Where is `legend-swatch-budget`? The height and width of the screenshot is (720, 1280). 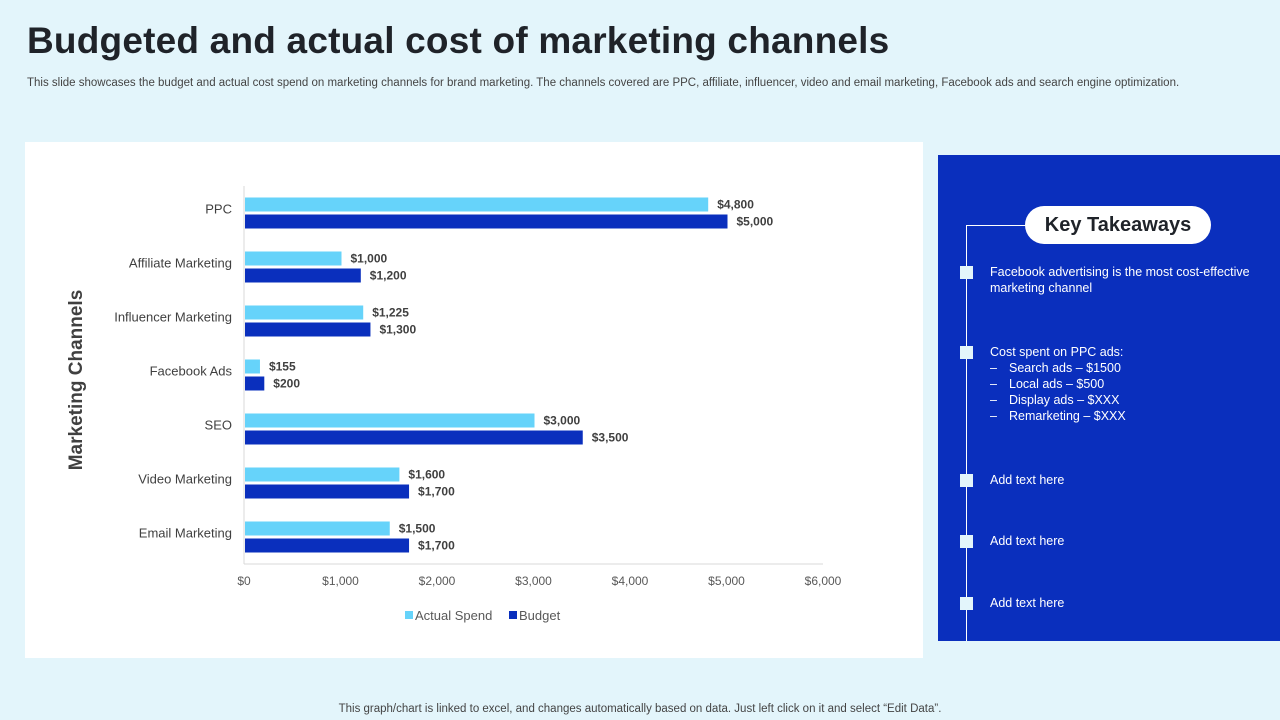
legend-swatch-budget is located at coordinates (513, 615).